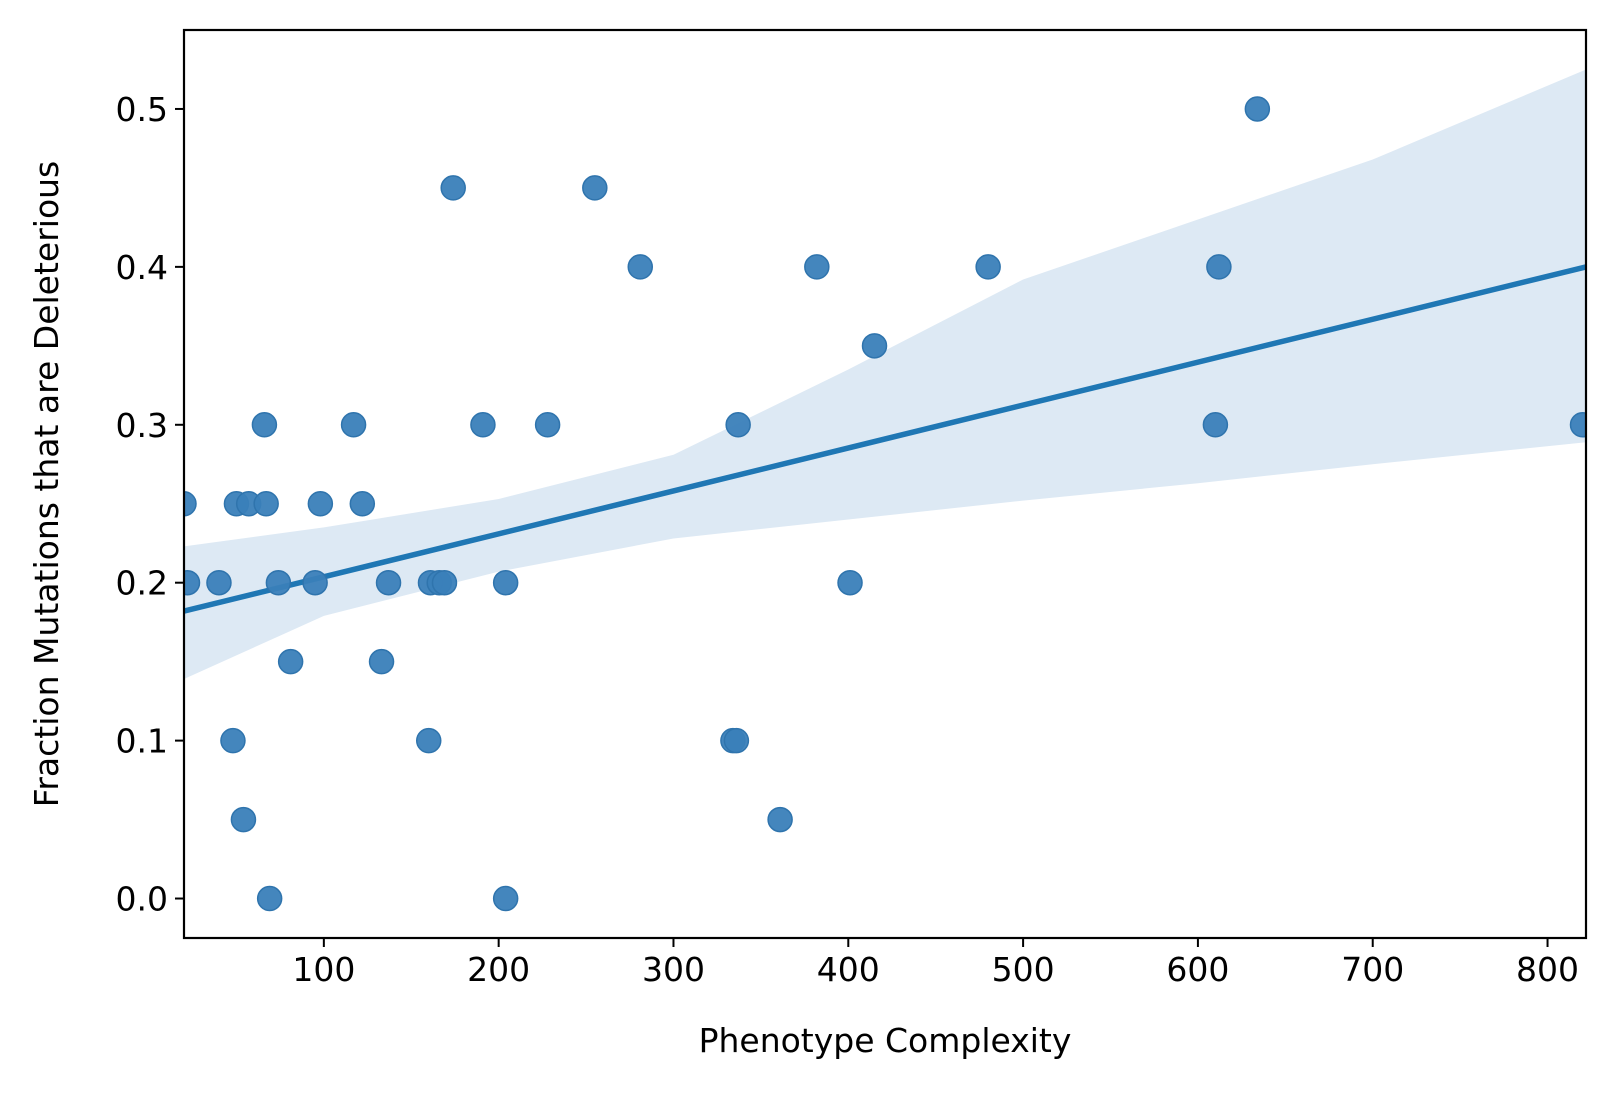 Image resolution: width=1612 pixels, height=1095 pixels. Describe the element at coordinates (142, 899) in the screenshot. I see `y-tick-label: 0.0` at that location.